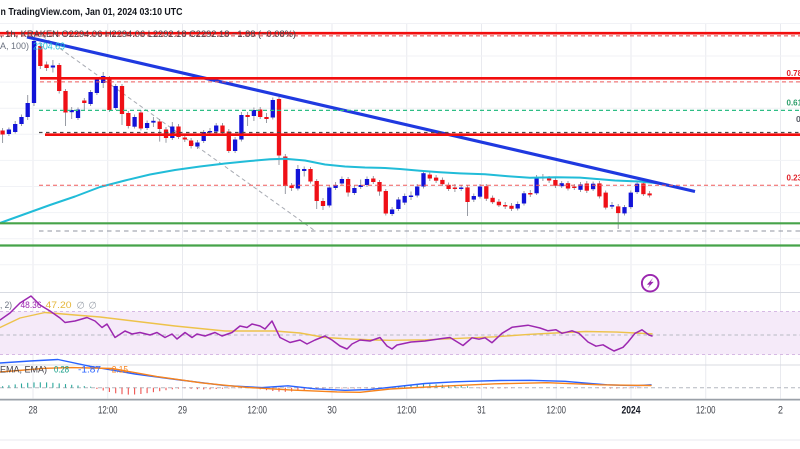  Describe the element at coordinates (332, 411) in the screenshot. I see `svg-text: 30` at that location.